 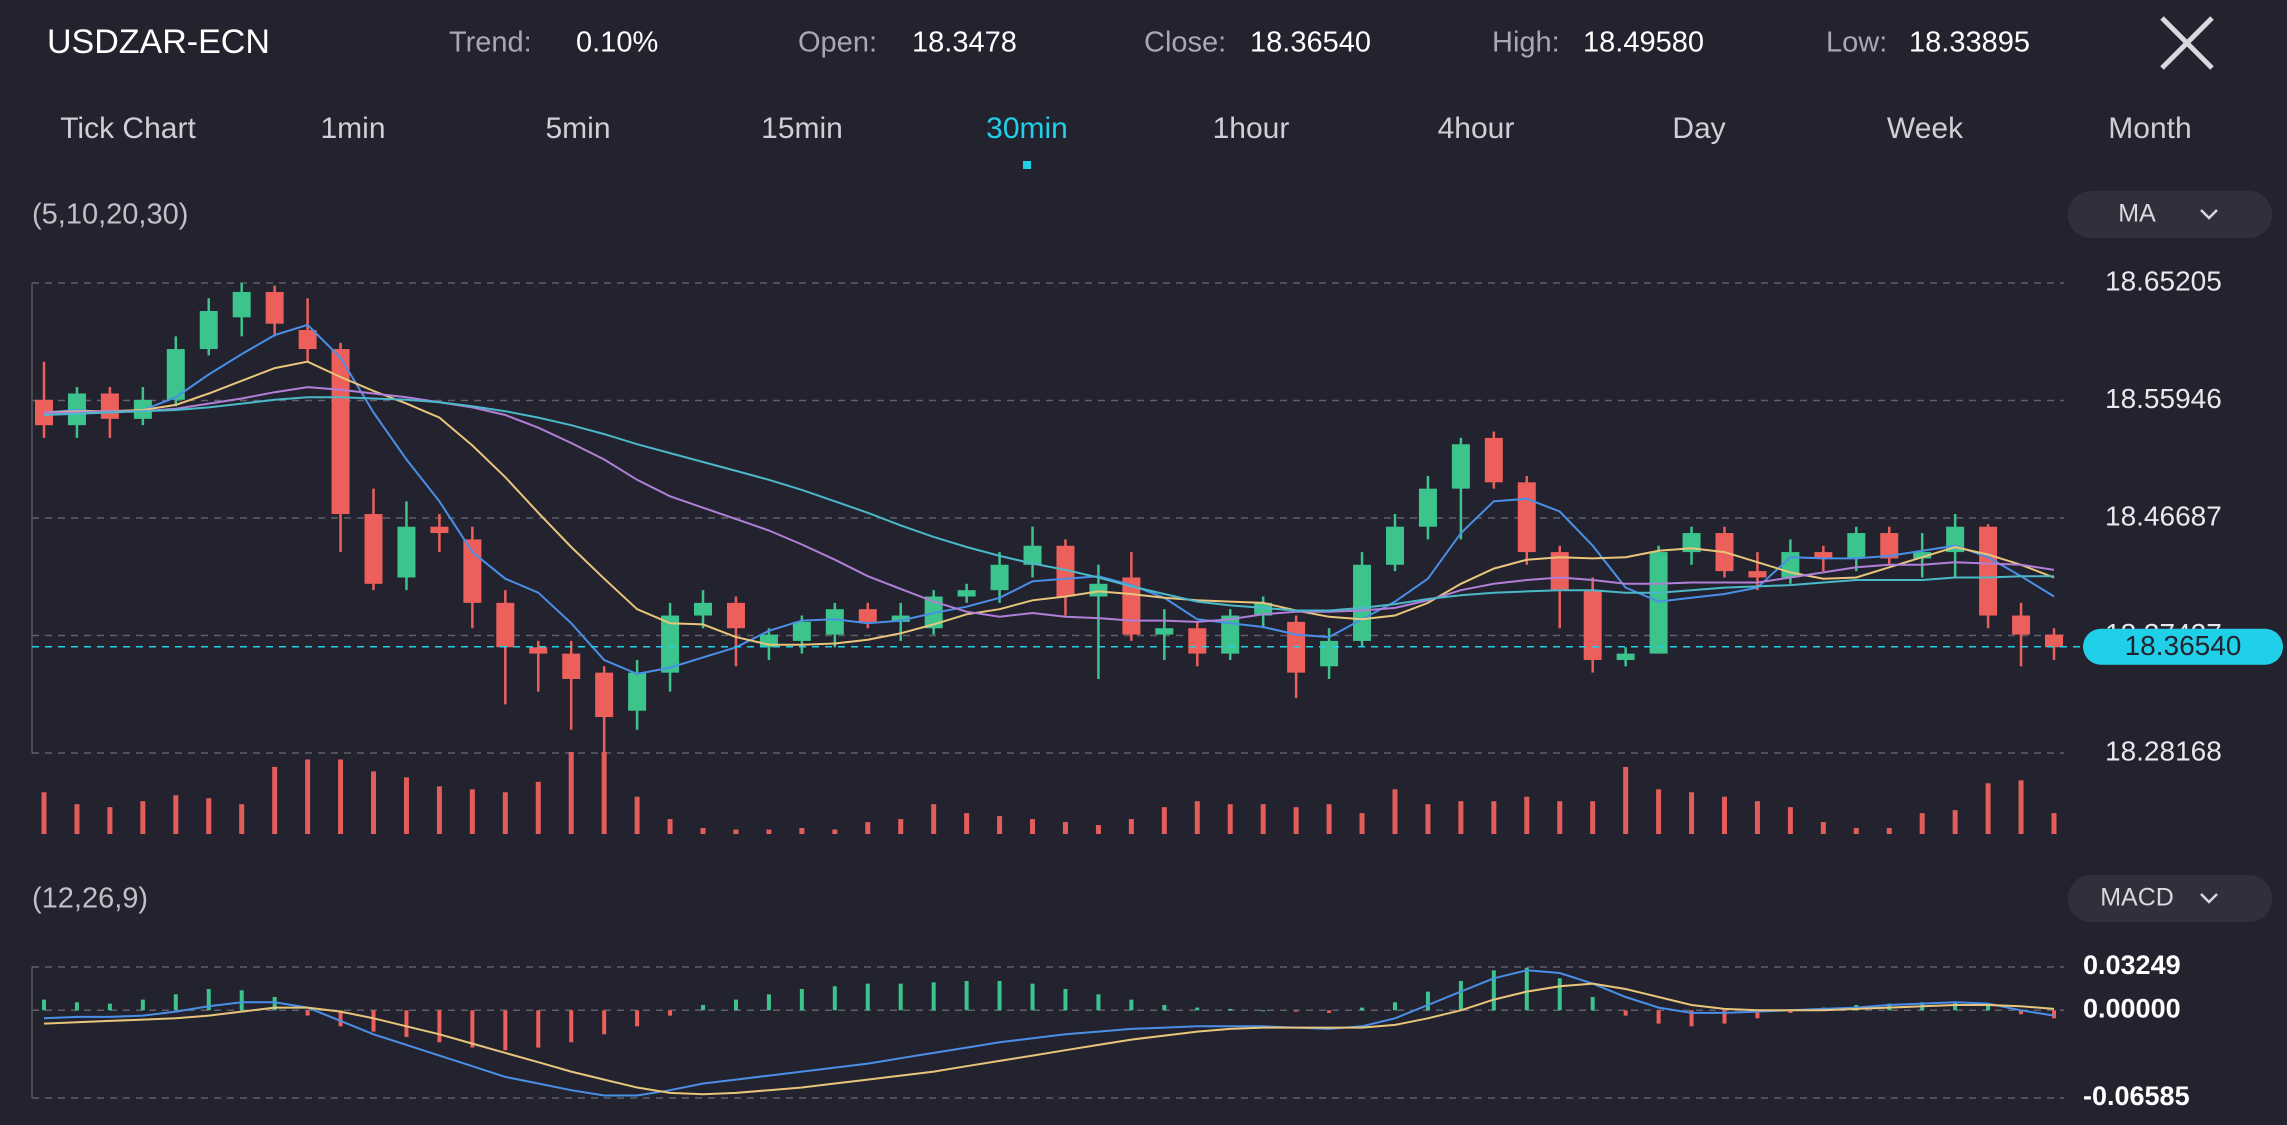 I want to click on last-price-tag, so click(x=2183, y=646).